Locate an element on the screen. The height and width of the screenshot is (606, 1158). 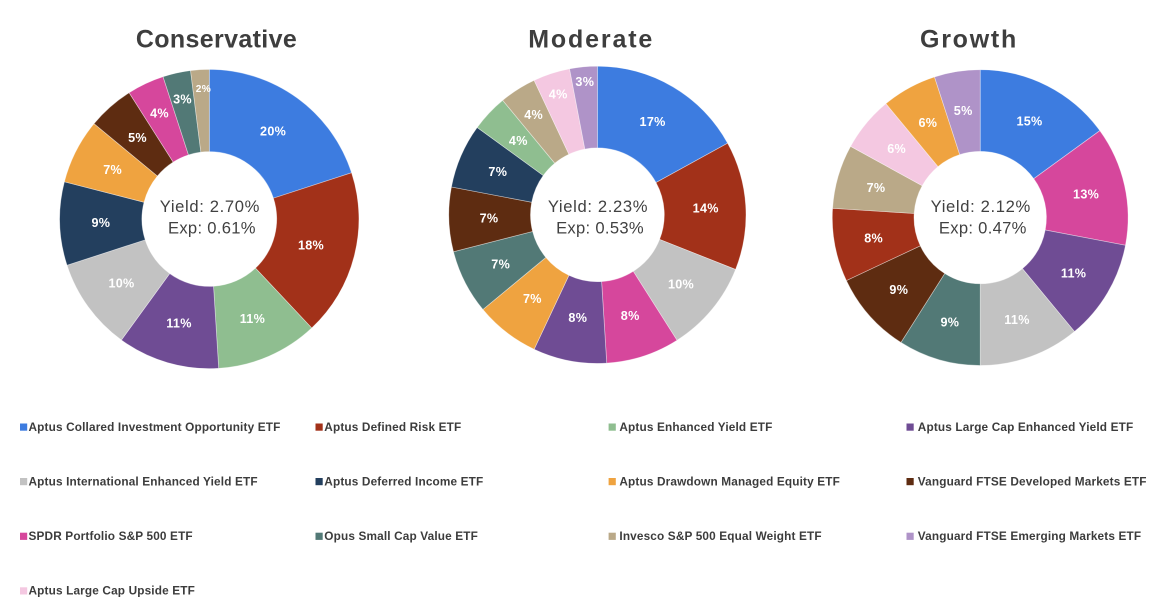
svg-text: 20% is located at coordinates (273, 132).